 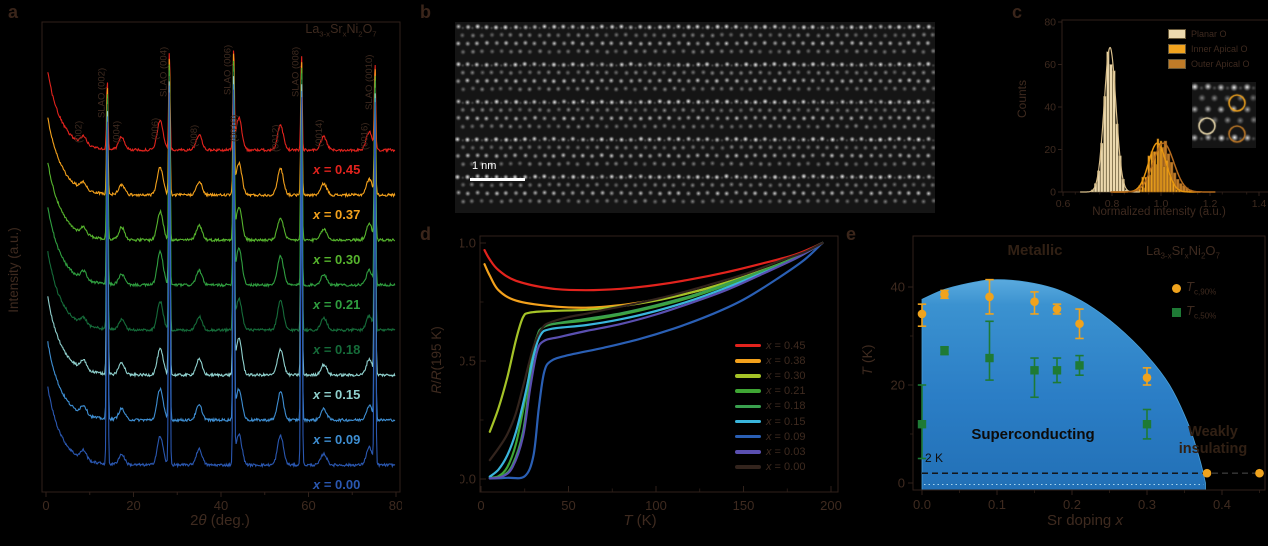 What do you see at coordinates (744, 505) in the screenshot?
I see `x-tick-label: 150` at bounding box center [744, 505].